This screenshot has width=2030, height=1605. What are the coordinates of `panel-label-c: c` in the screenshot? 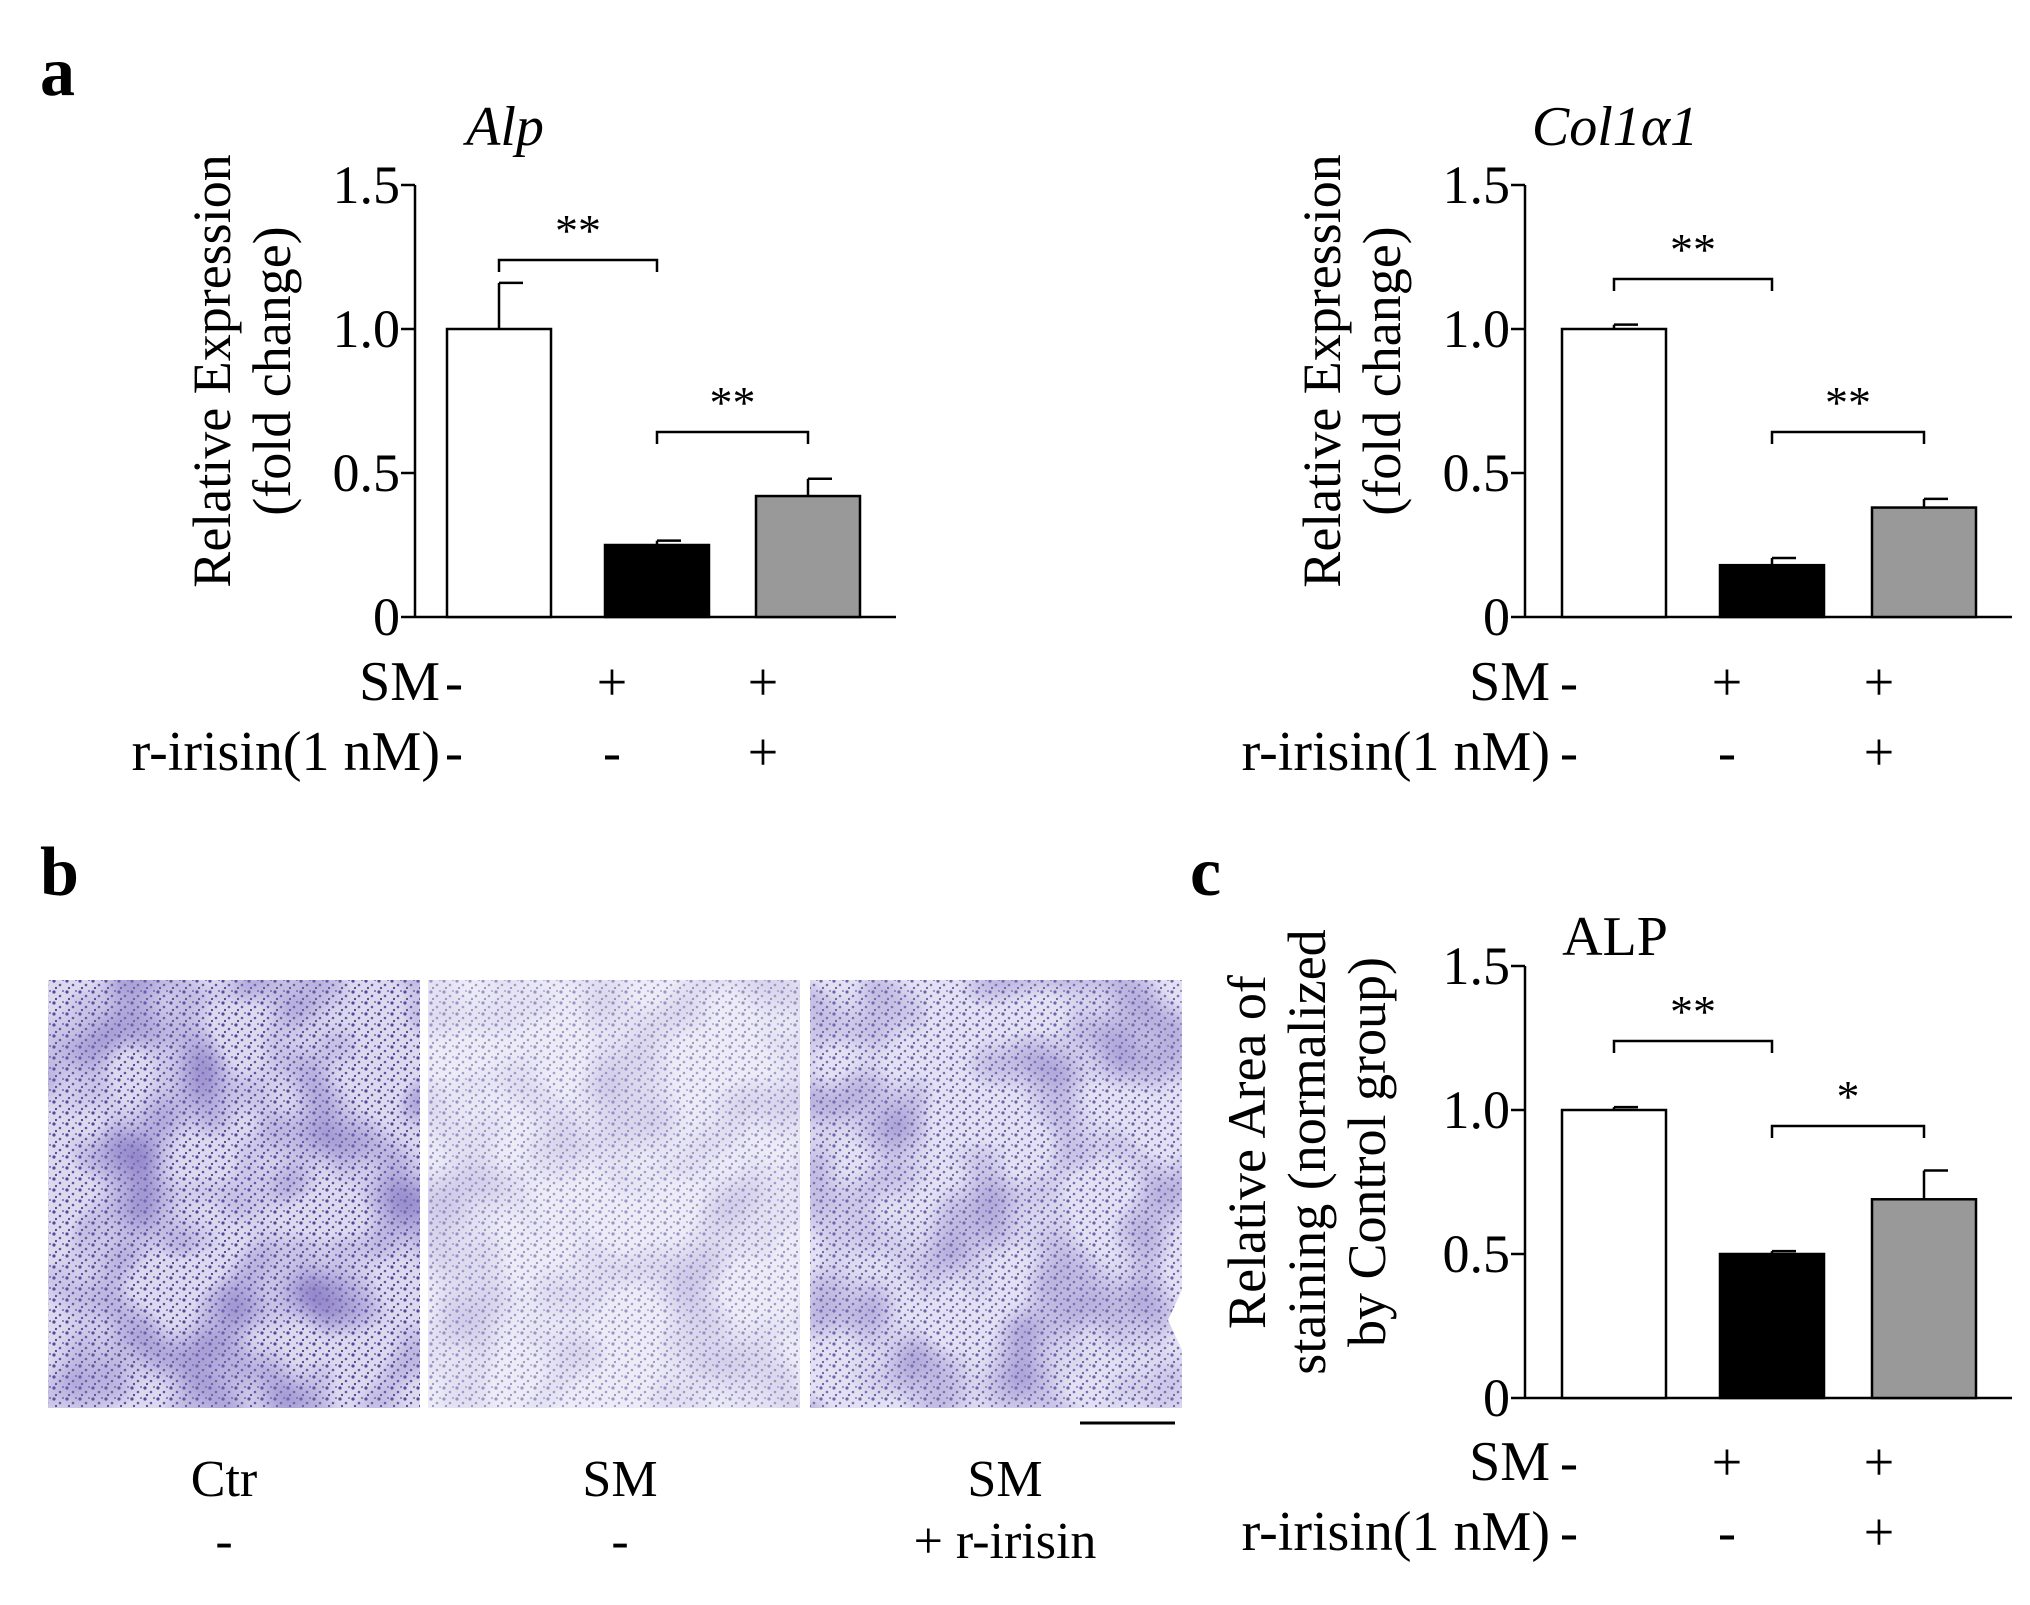 It's located at (1205, 872).